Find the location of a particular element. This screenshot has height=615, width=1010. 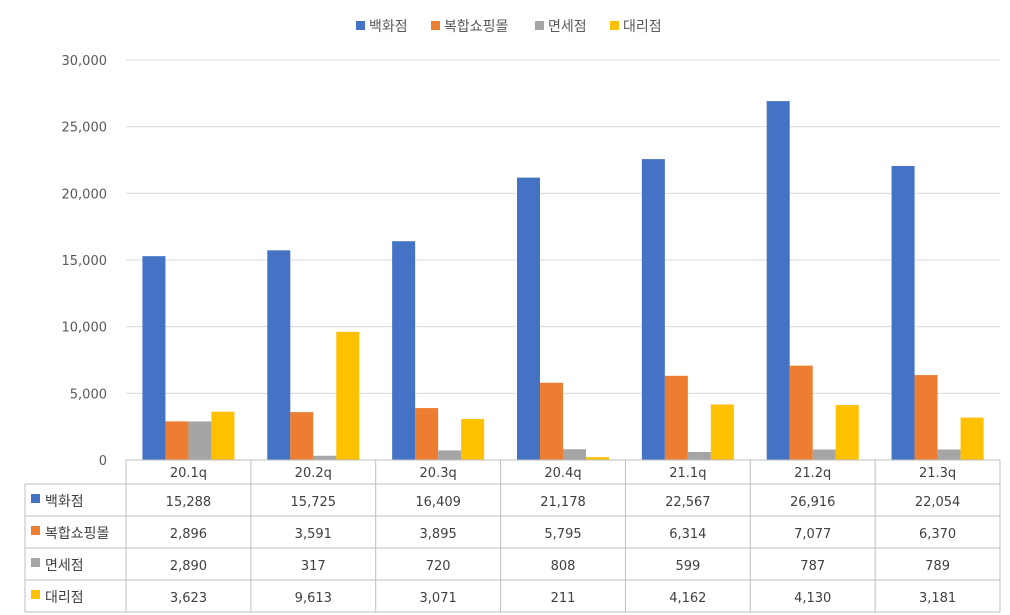

data-label: 15,288 is located at coordinates (189, 502).